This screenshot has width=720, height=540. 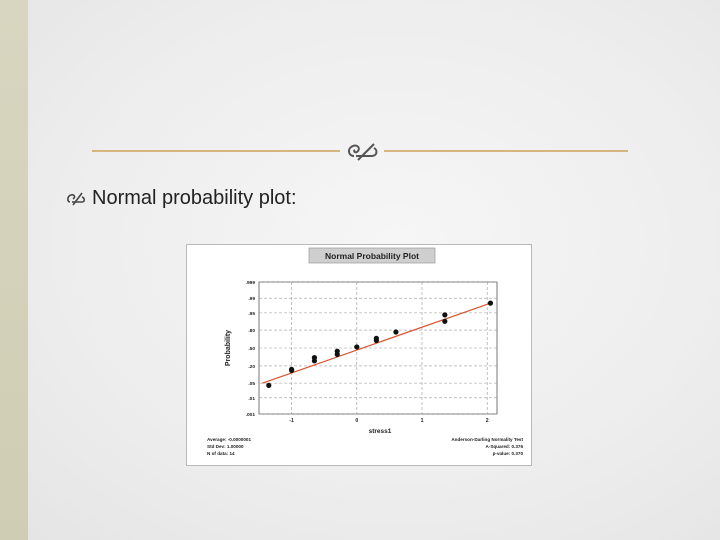 What do you see at coordinates (376, 343) in the screenshot?
I see `fit-line` at bounding box center [376, 343].